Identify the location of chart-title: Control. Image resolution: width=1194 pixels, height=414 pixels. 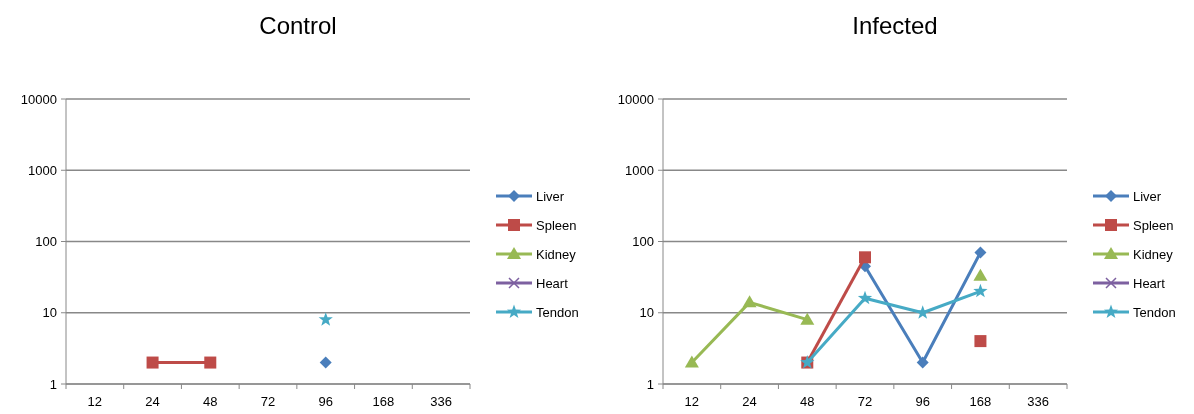
(298, 25).